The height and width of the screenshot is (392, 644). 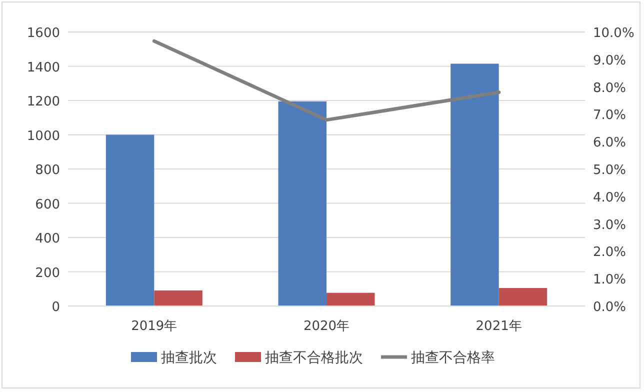 I want to click on y2-tick-label: 7.0%, so click(x=609, y=116).